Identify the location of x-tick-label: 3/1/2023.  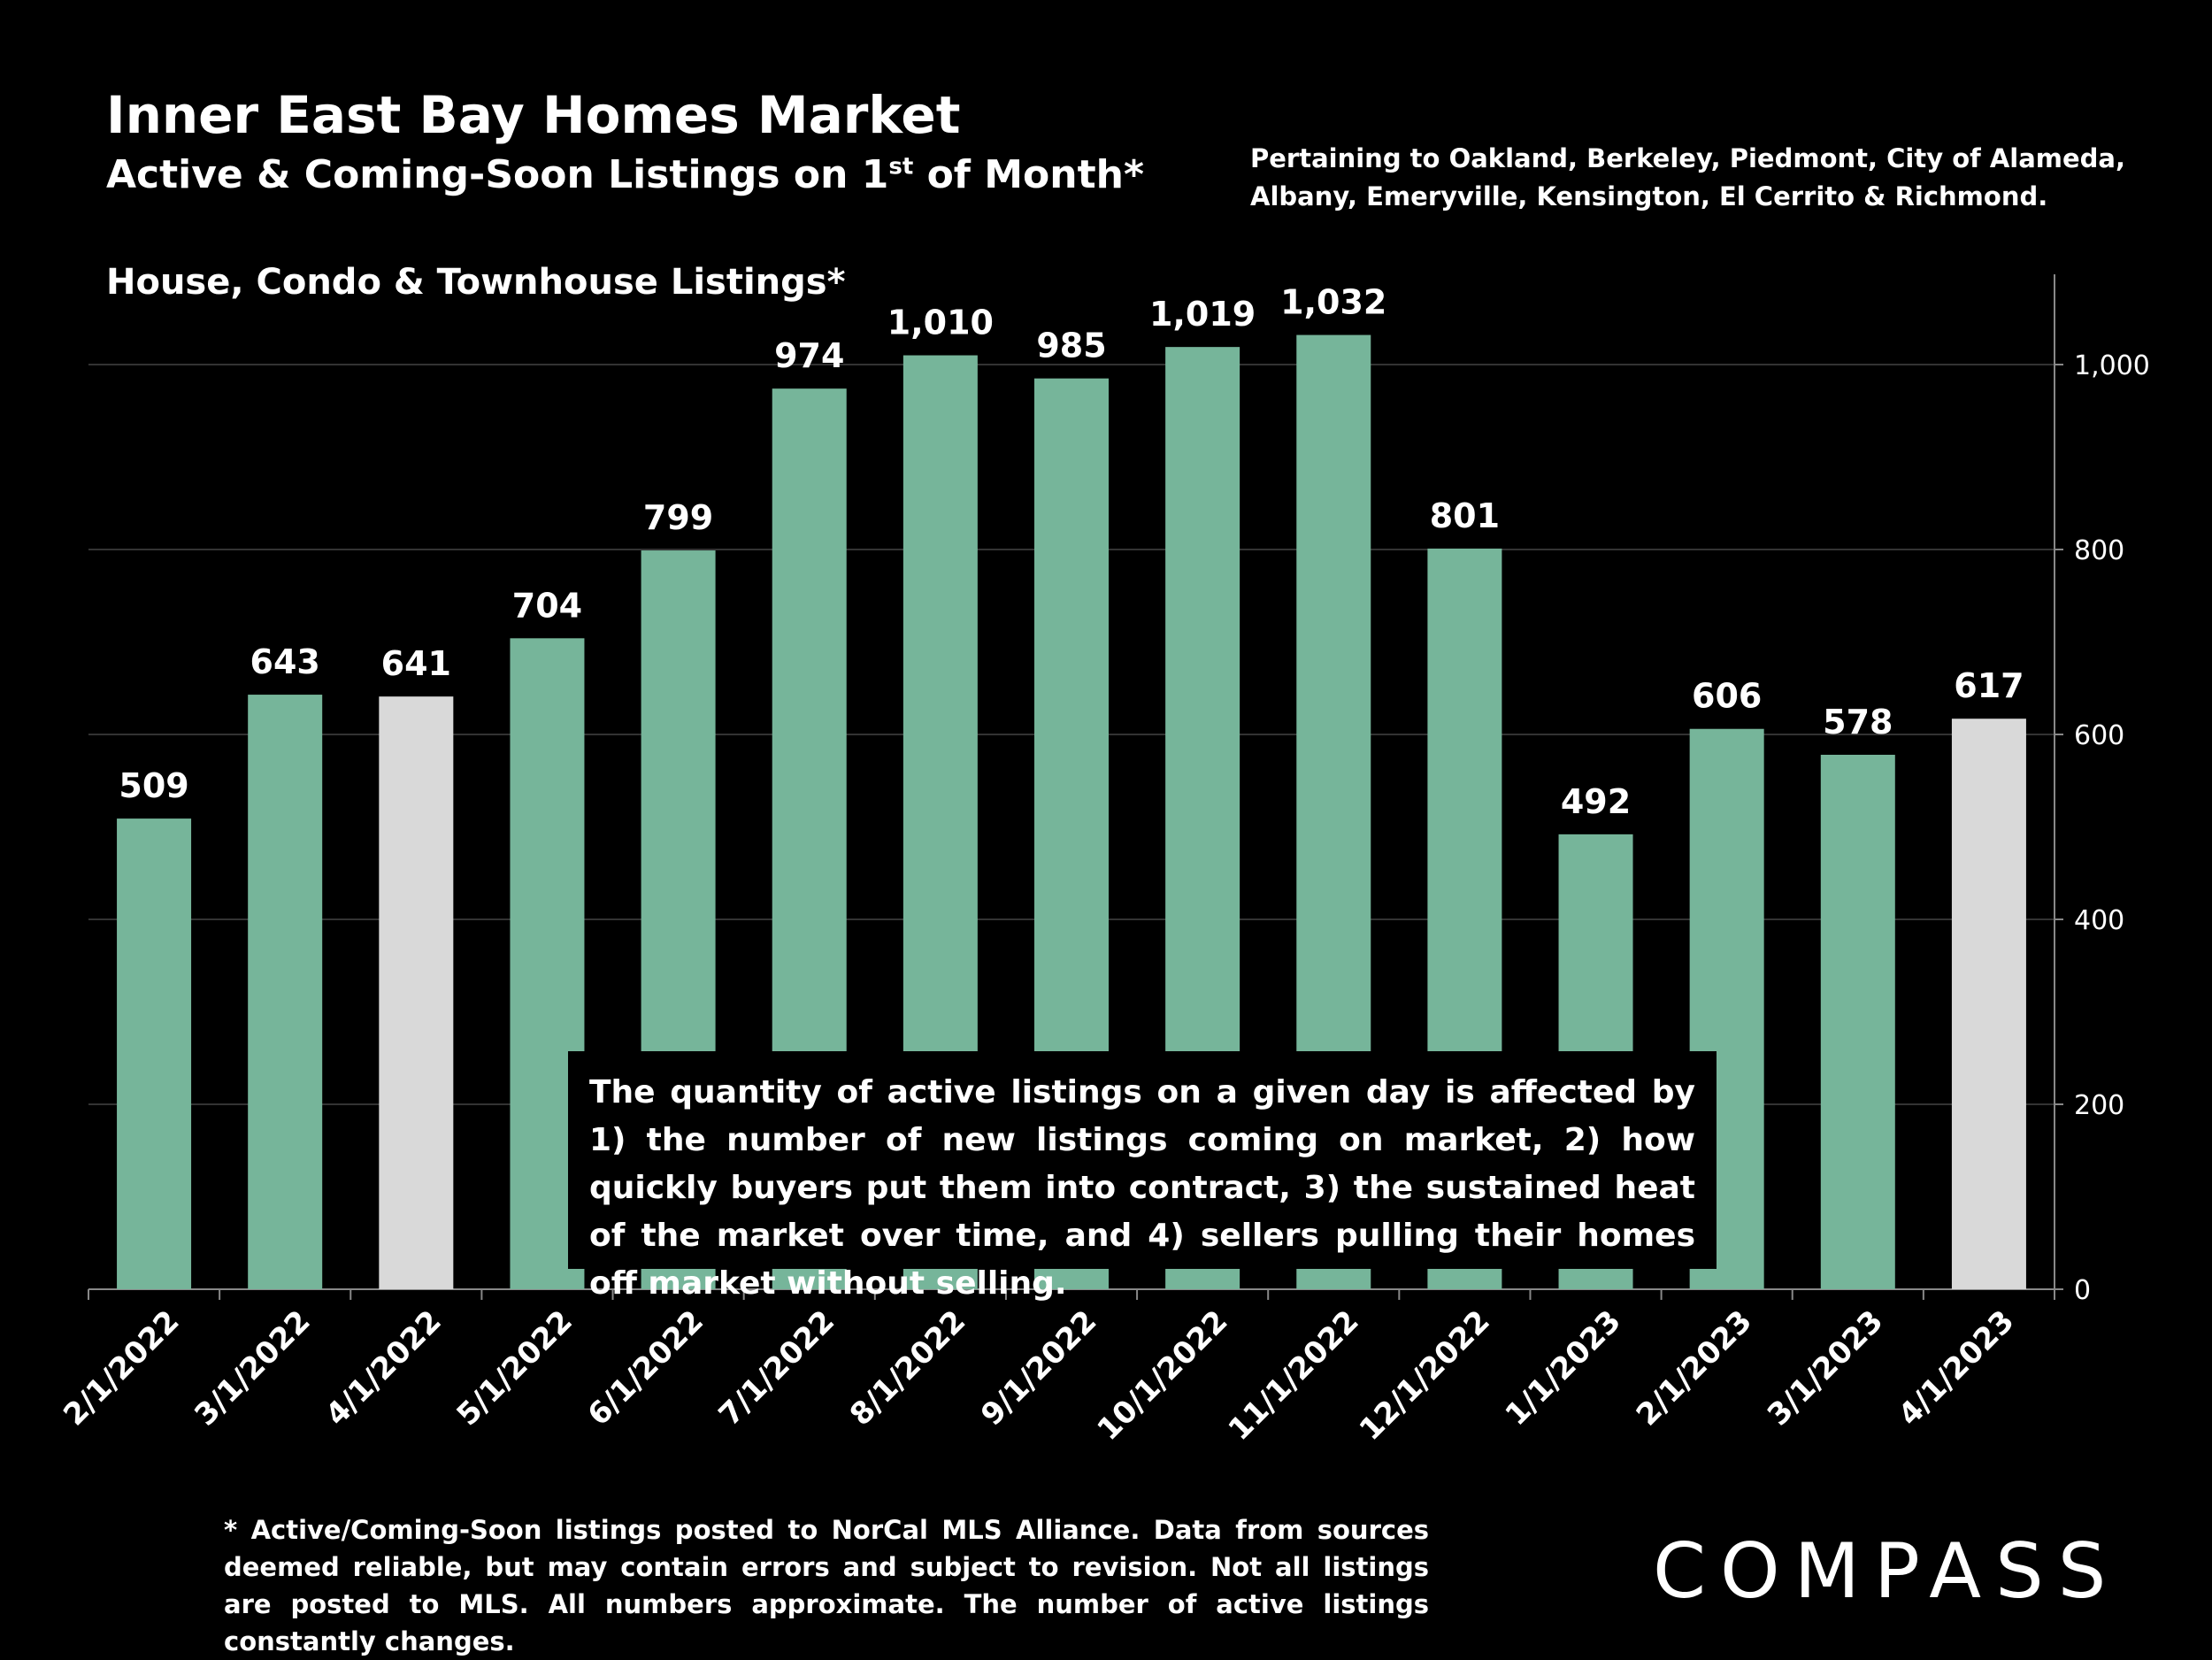
(1826, 1368).